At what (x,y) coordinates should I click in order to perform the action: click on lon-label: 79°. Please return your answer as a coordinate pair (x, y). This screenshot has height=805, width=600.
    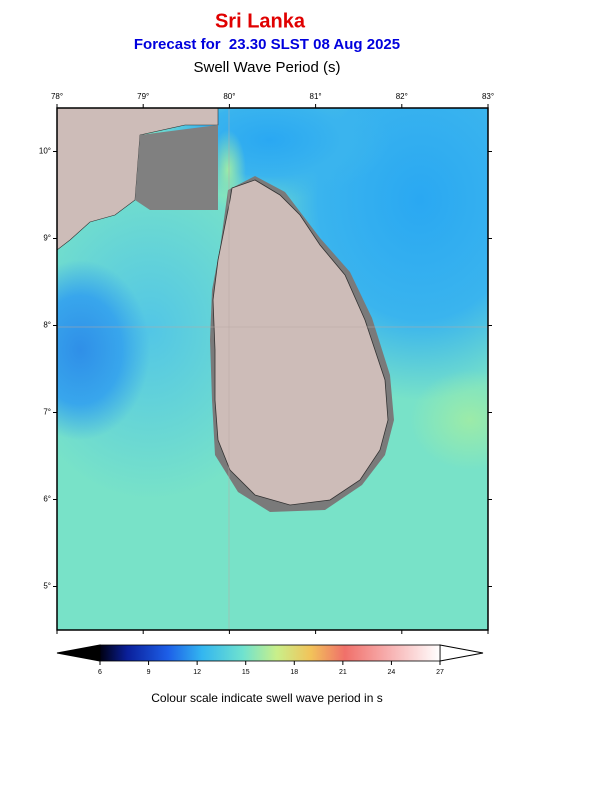
    Looking at the image, I should click on (143, 96).